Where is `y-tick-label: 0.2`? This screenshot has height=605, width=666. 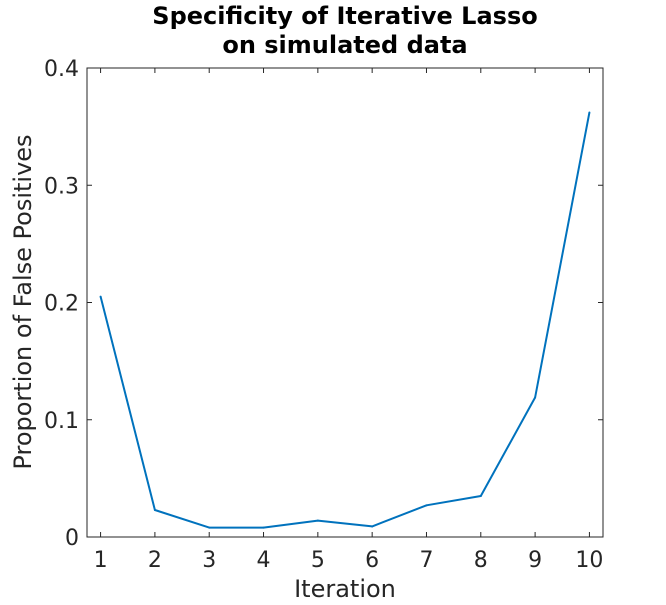 y-tick-label: 0.2 is located at coordinates (61, 304).